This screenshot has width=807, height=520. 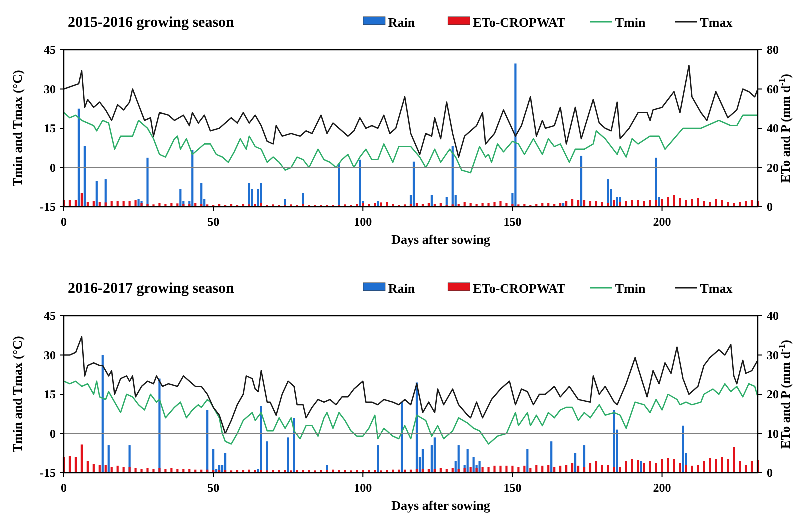 I want to click on y2-tick-label: 80, so click(x=773, y=50).